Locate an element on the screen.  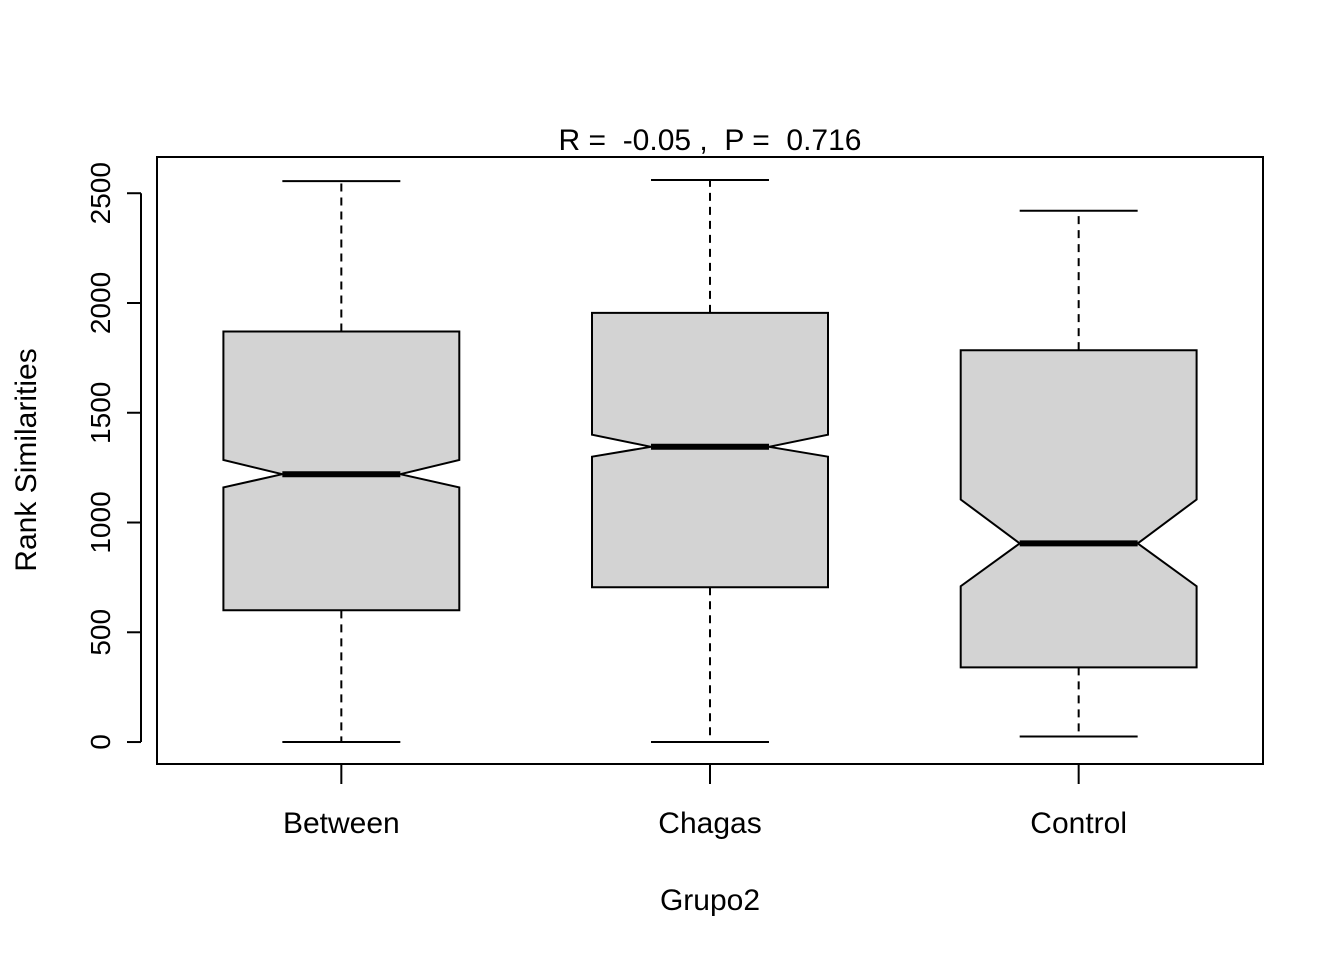
x-tick-label: Between is located at coordinates (341, 823).